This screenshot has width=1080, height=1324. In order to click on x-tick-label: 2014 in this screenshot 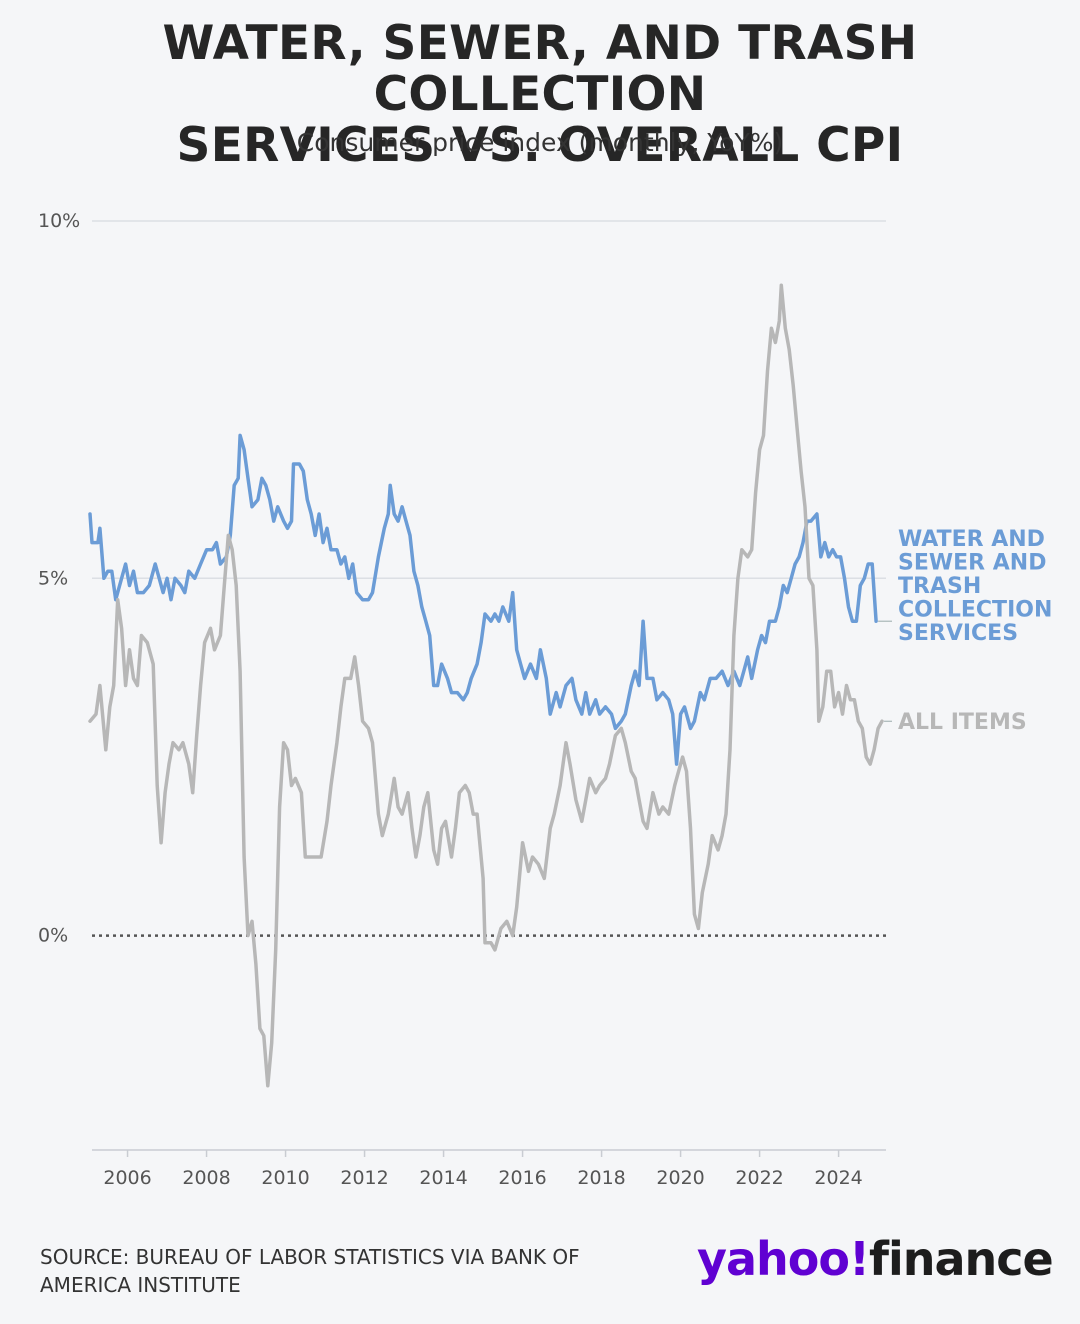, I will do `click(443, 1178)`.